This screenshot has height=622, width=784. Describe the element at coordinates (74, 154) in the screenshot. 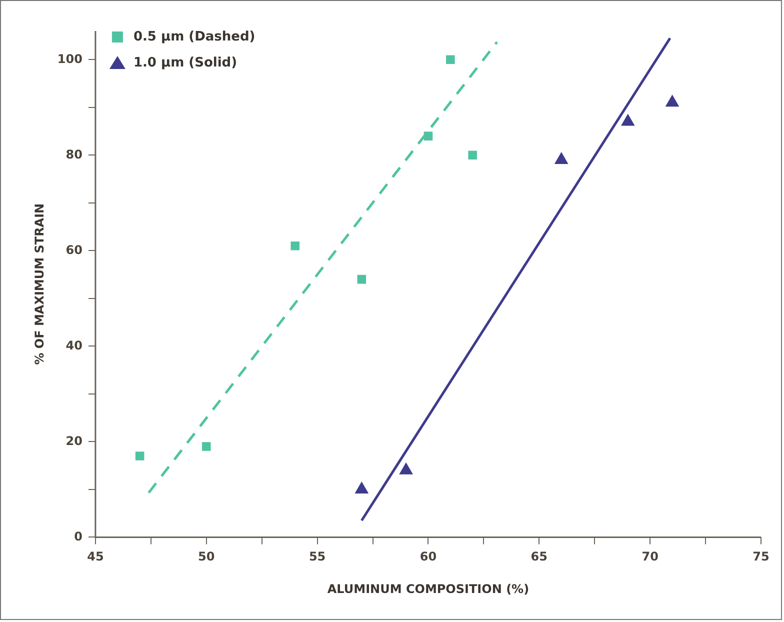

I see `y-tick-label: 80` at that location.